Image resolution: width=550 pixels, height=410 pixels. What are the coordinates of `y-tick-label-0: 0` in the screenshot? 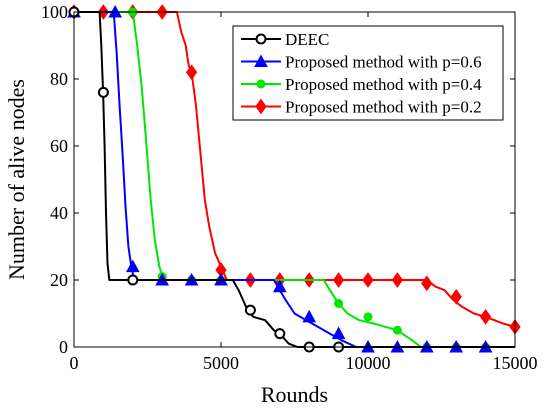 It's located at (63, 347).